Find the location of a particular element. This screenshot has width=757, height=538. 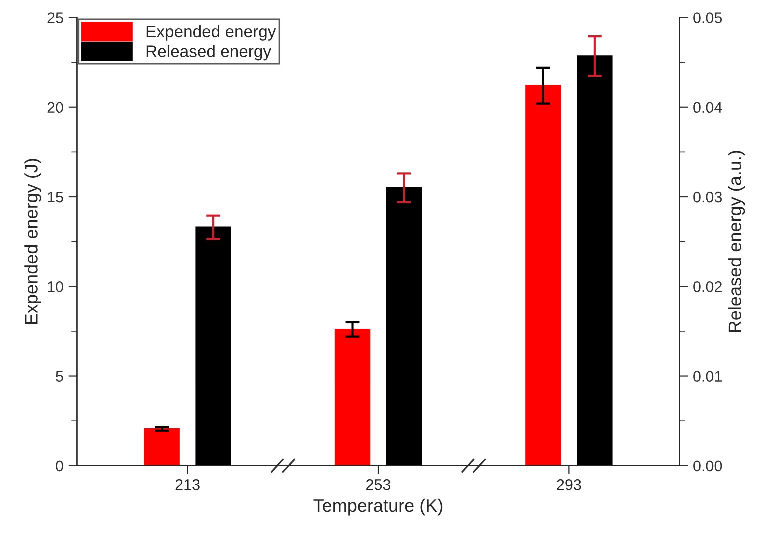

y2-axis-title: Released energy (a.u.) is located at coordinates (737, 241).